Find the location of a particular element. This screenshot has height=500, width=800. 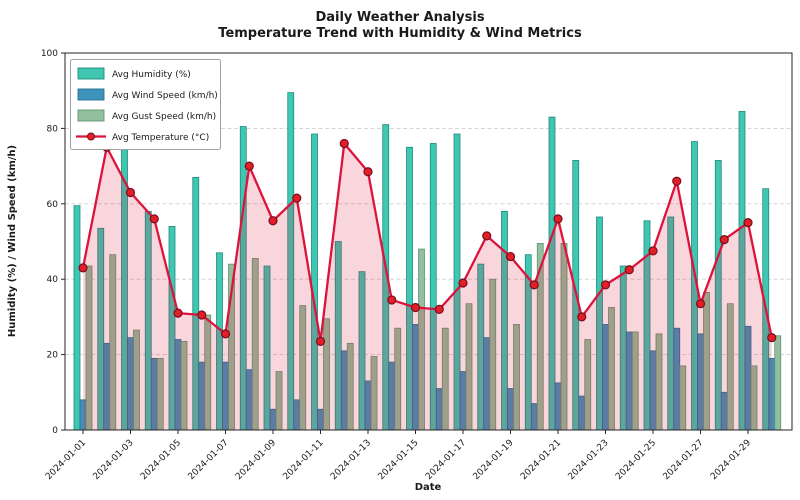

y-axis-label: Humidity (%) / Wind Speed (km/h) is located at coordinates (12, 241).